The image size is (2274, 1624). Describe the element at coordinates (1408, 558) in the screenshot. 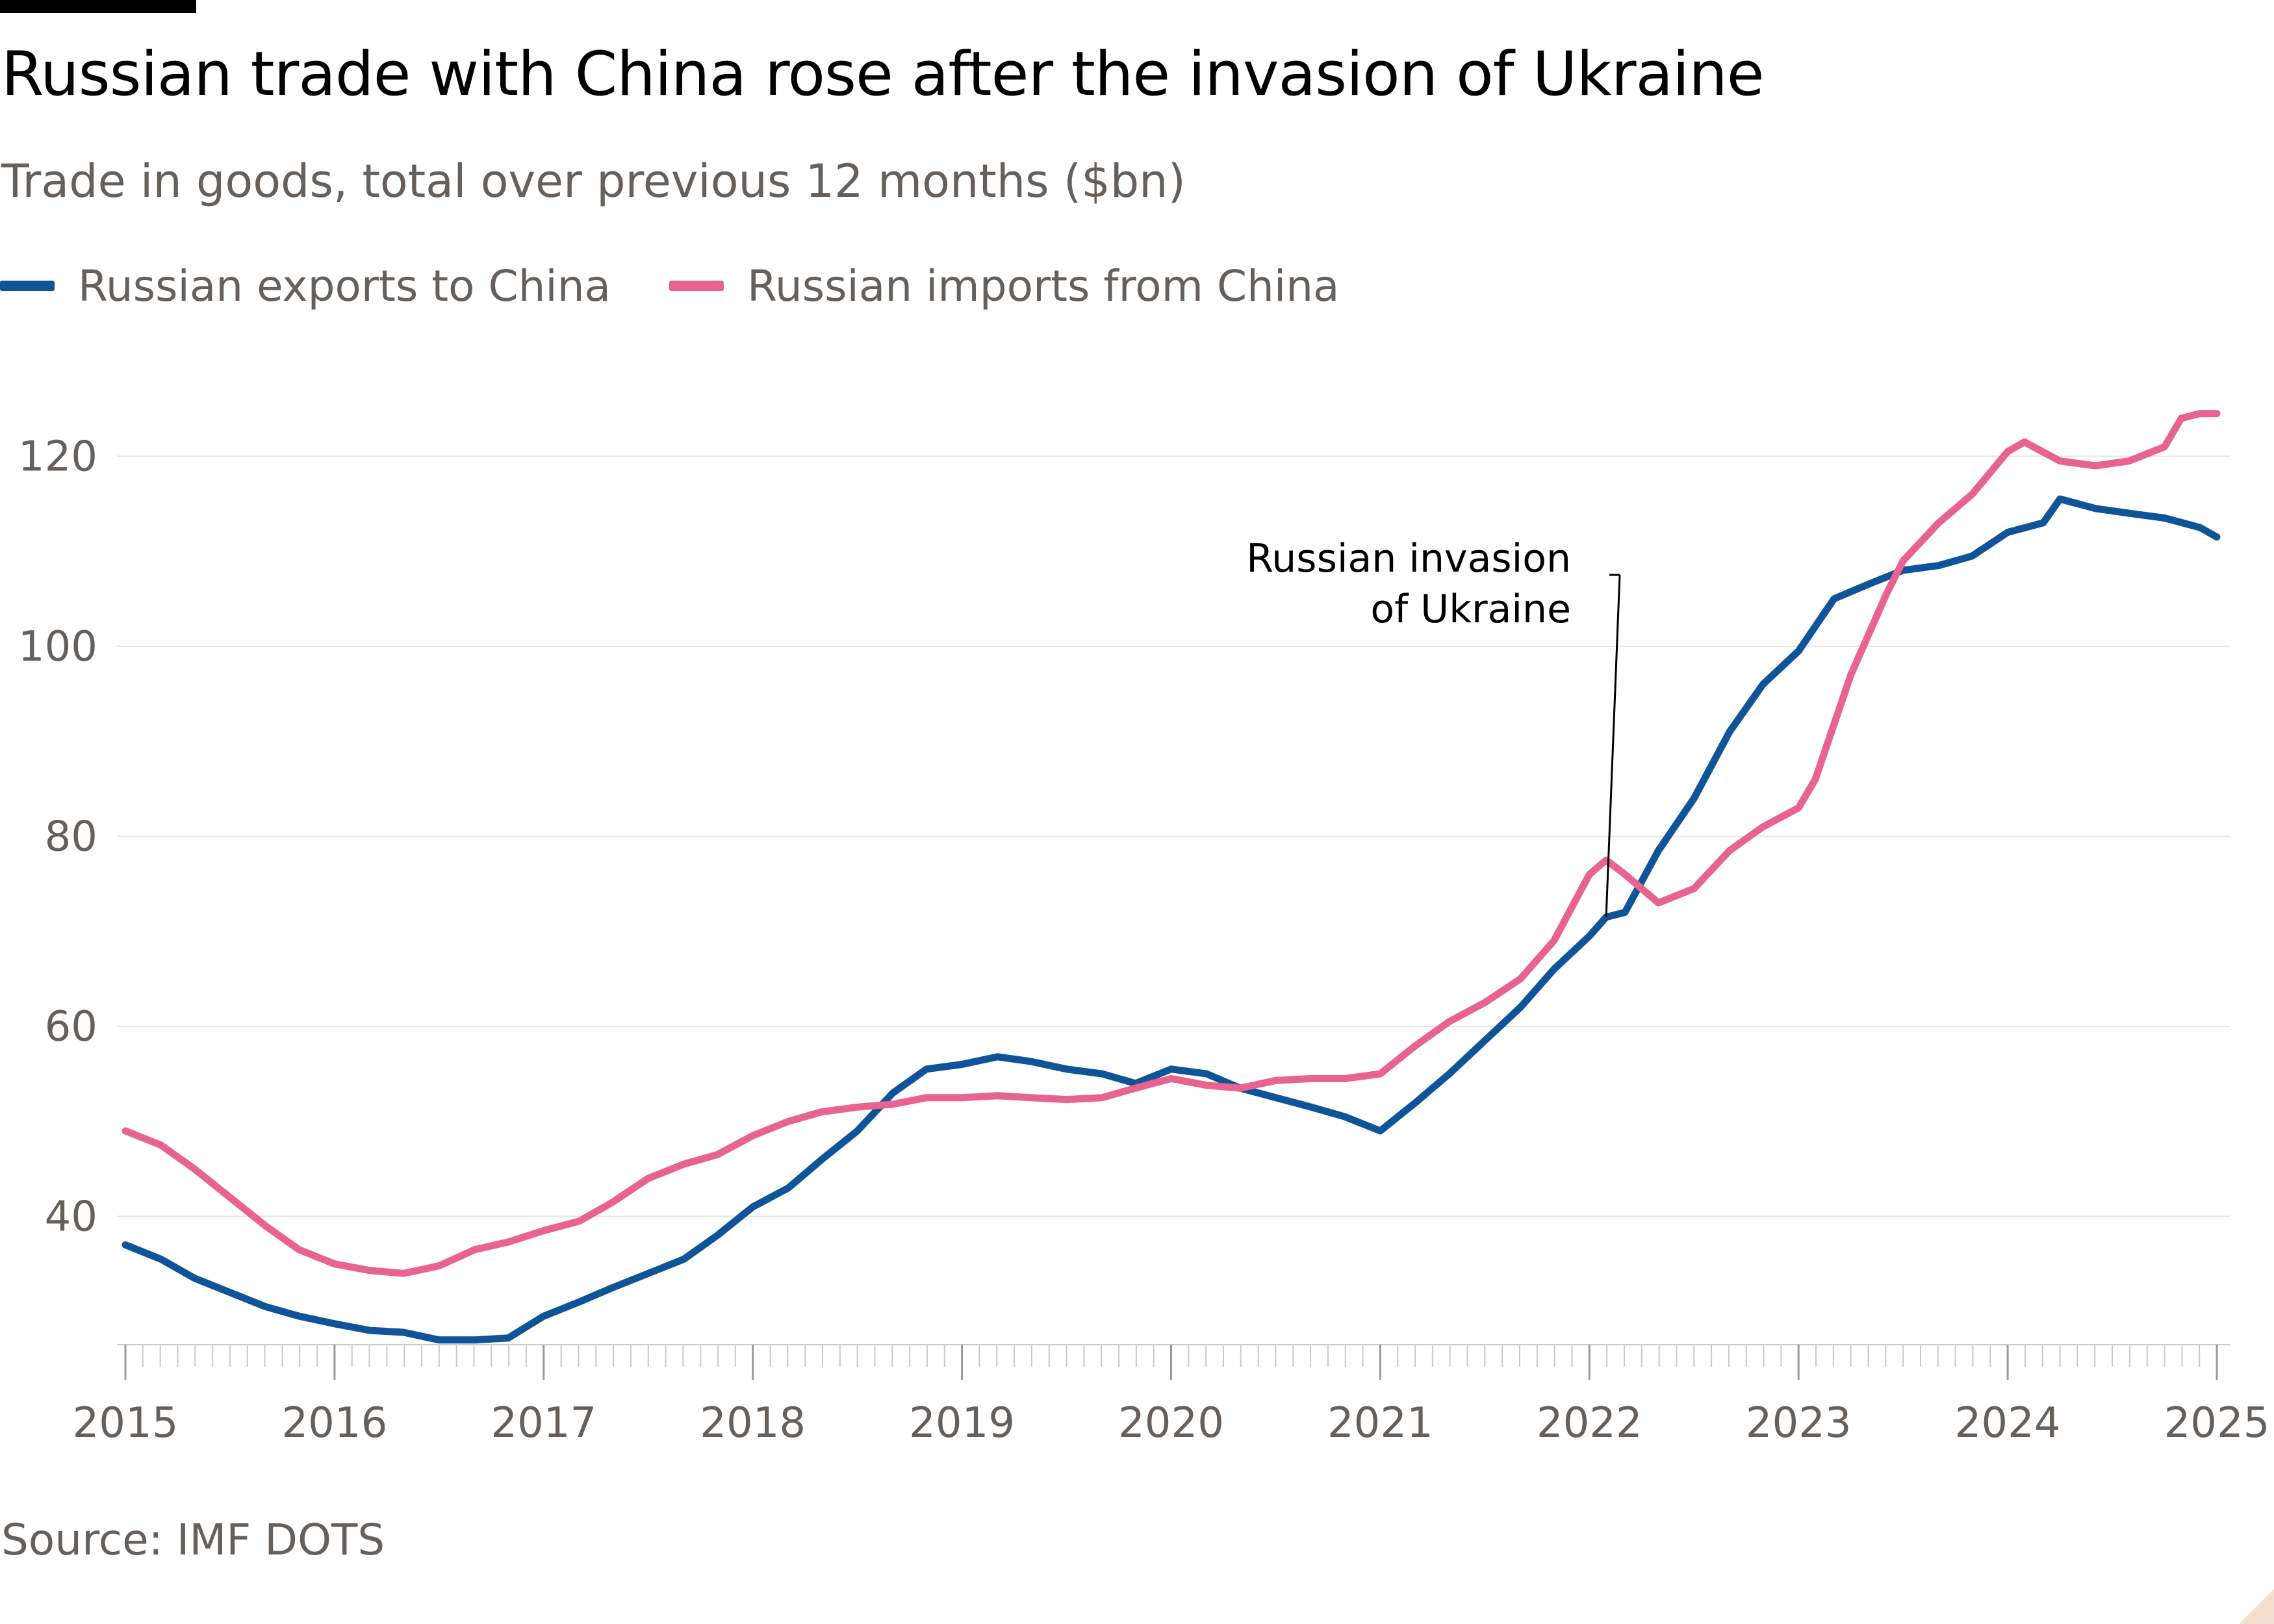

I see `annotation-text-line: Russian invasion` at that location.